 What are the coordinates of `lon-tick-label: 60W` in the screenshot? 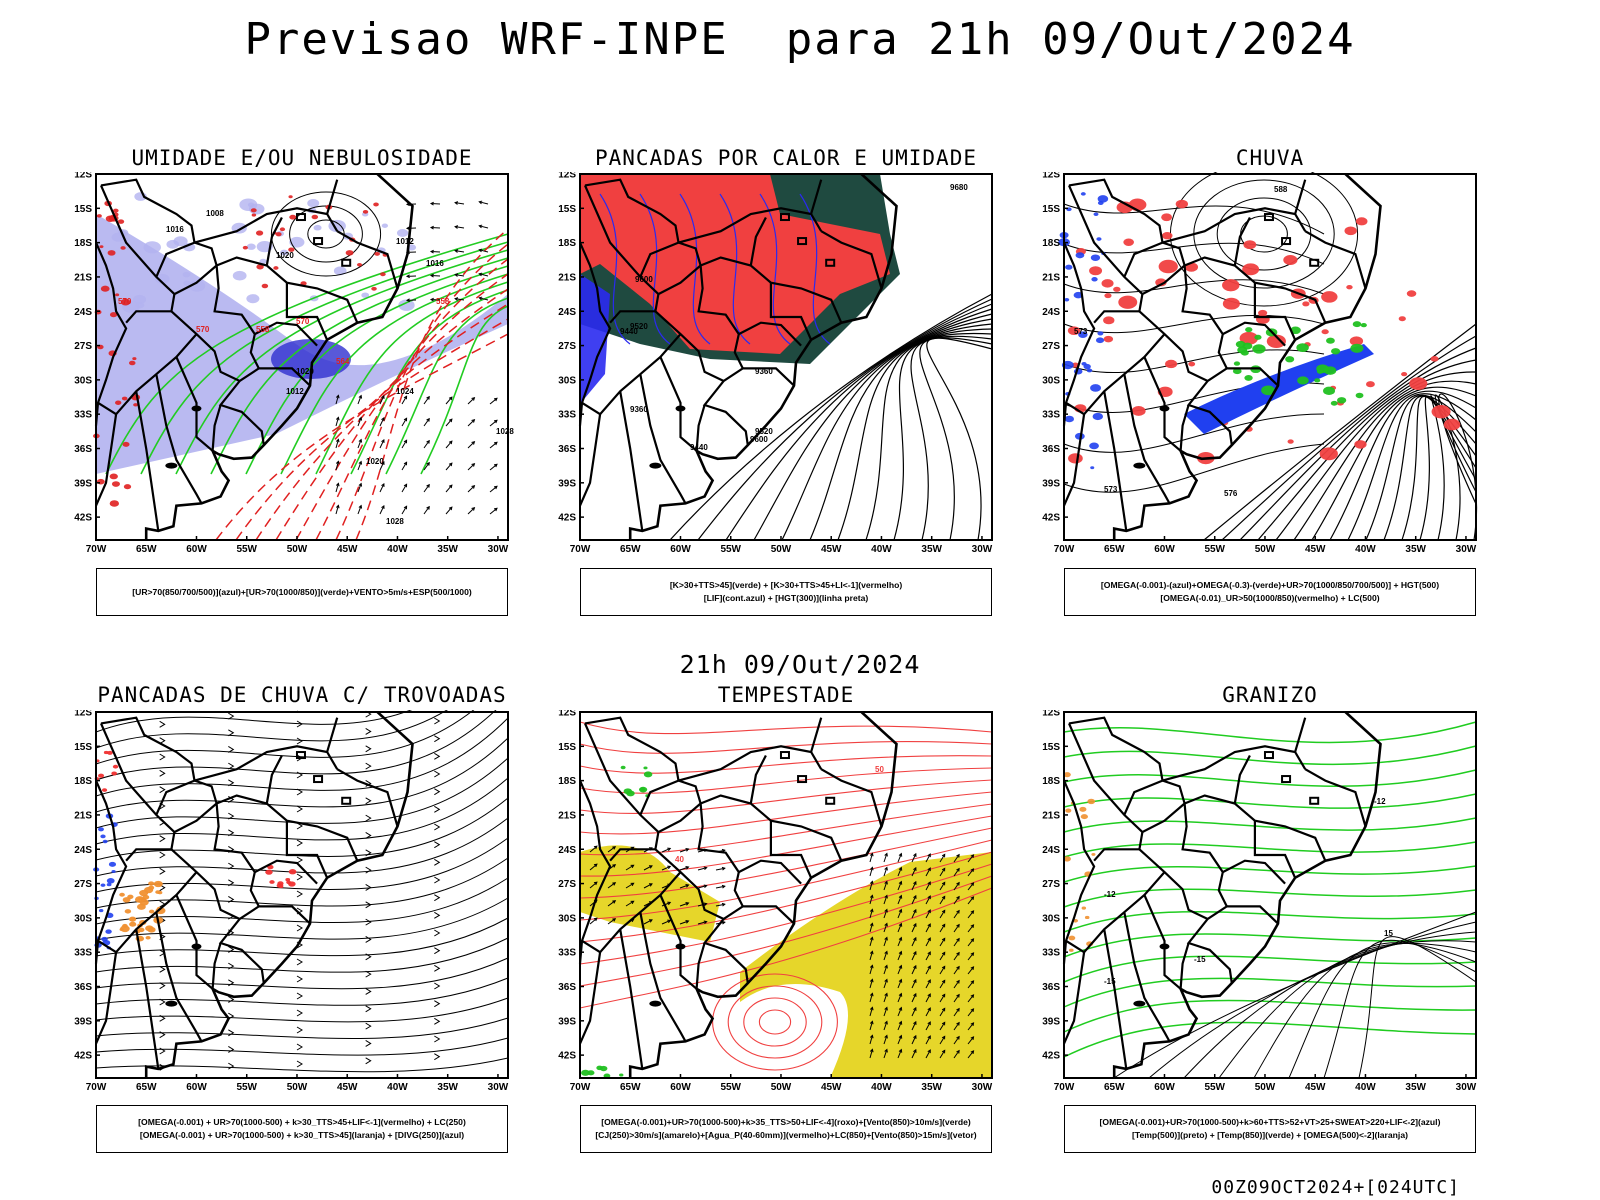 It's located at (680, 1087).